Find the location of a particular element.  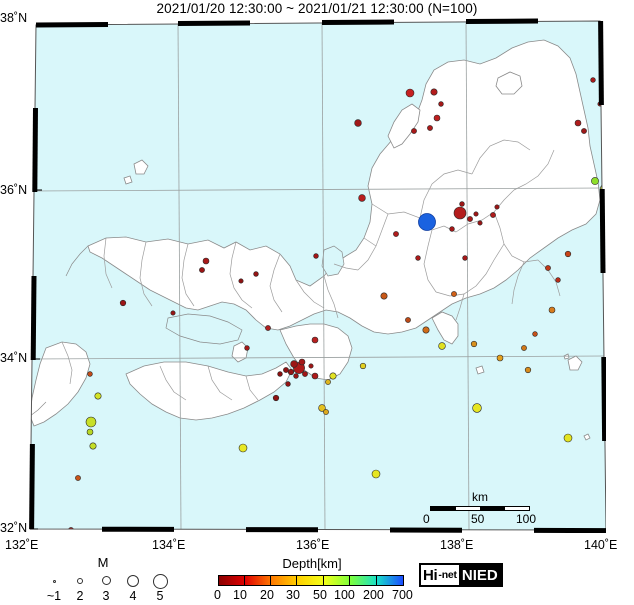

depth-label-200: 200 is located at coordinates (373, 595).